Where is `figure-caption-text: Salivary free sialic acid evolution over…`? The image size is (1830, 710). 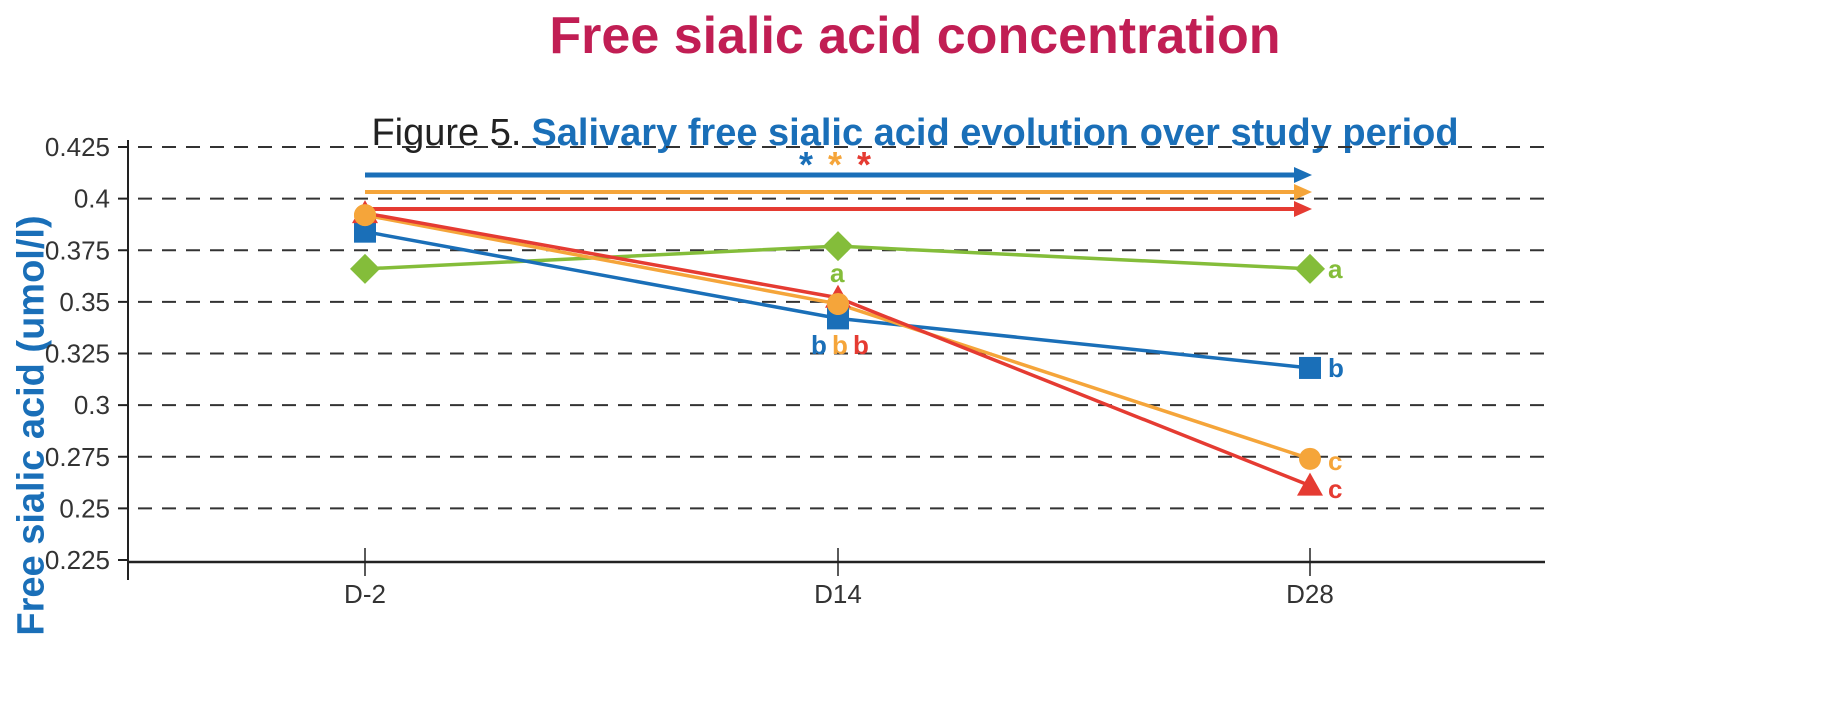 figure-caption-text: Salivary free sialic acid evolution over… is located at coordinates (995, 133).